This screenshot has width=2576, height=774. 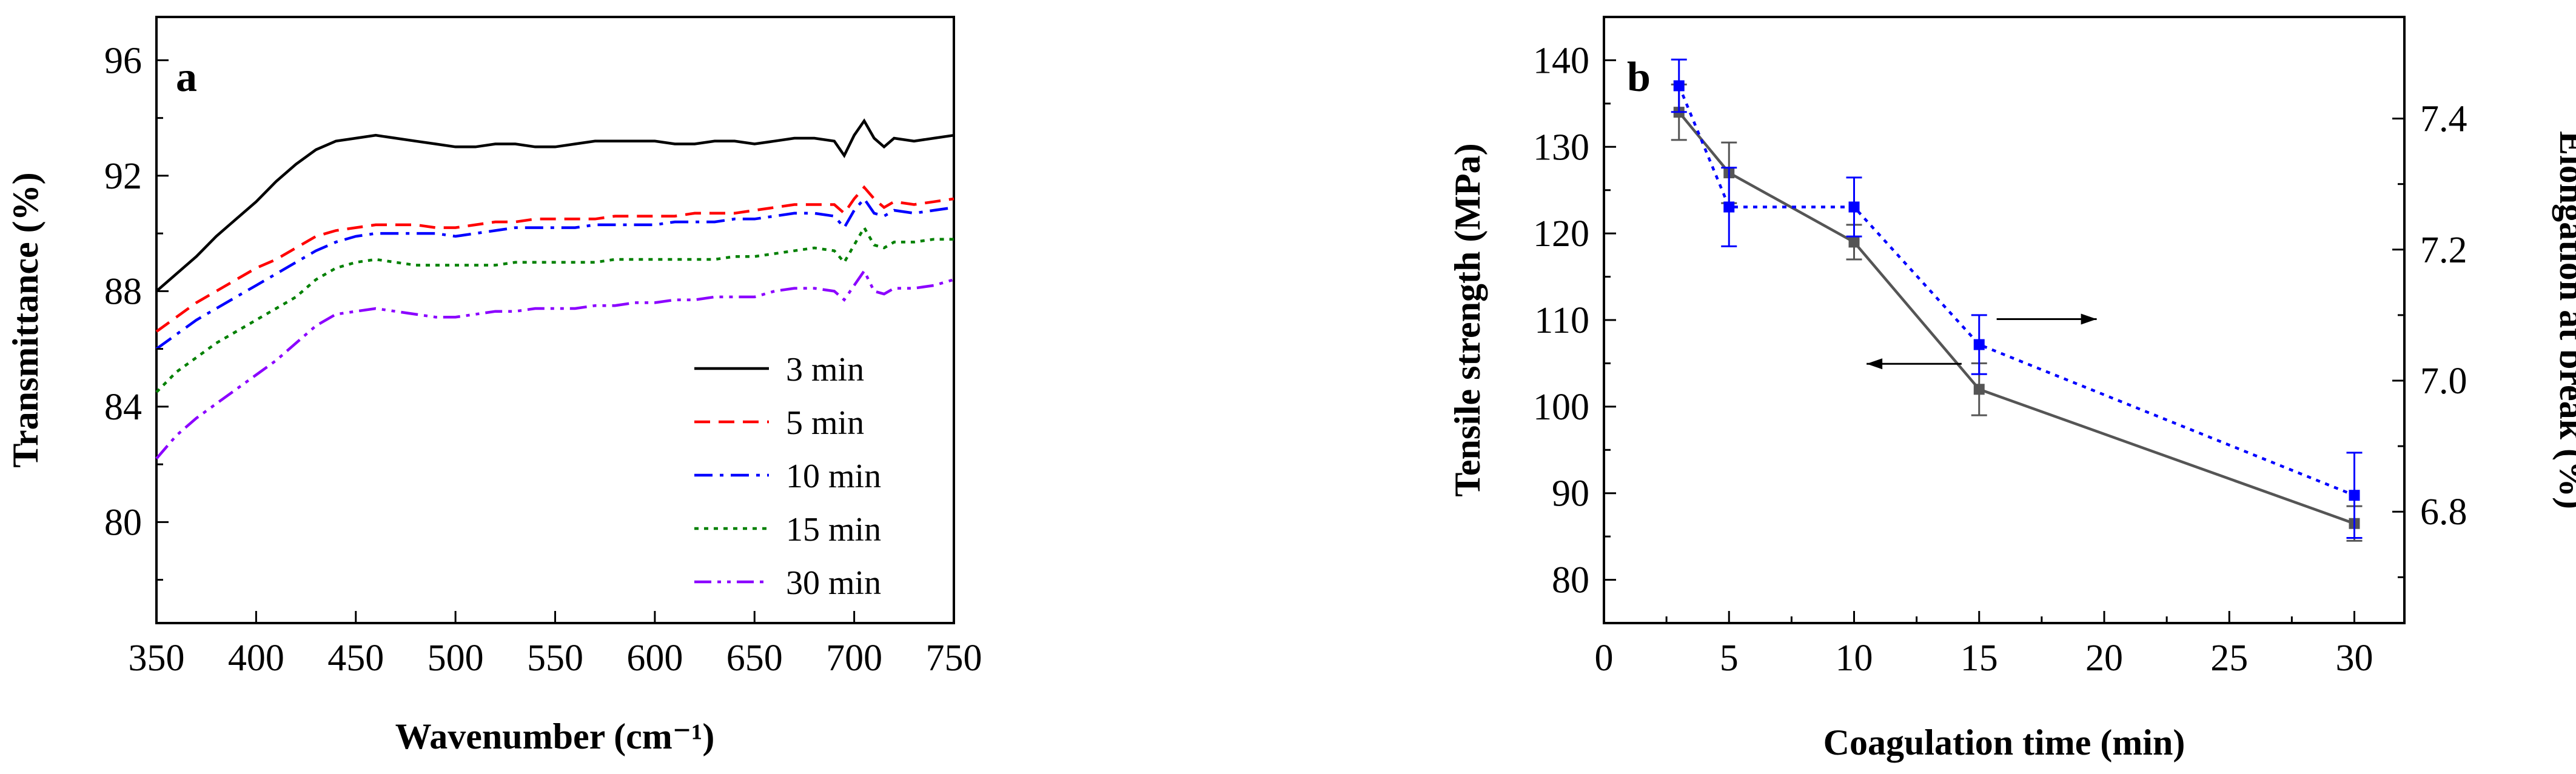 What do you see at coordinates (2443, 119) in the screenshot?
I see `panel-b-right-y-tick-label: 7.4` at bounding box center [2443, 119].